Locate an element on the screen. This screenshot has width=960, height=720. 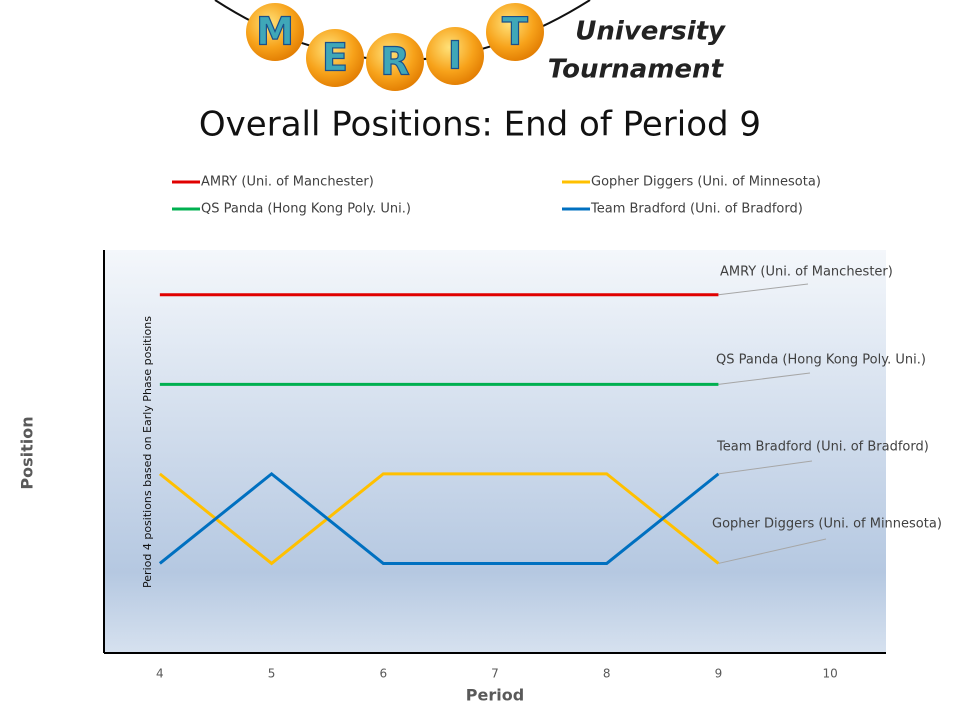
logo-letter: T is located at coordinates (515, 32).